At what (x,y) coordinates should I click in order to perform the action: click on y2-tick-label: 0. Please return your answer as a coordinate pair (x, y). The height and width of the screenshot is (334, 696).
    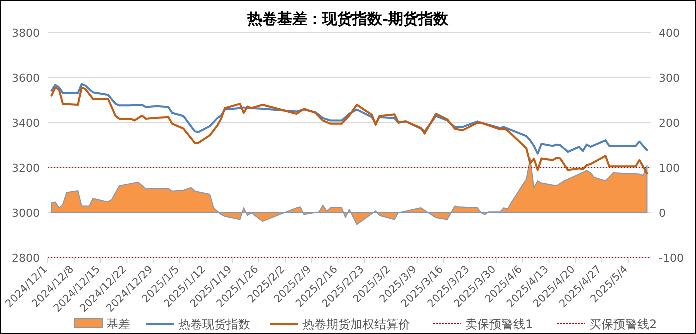
    Looking at the image, I should click on (662, 213).